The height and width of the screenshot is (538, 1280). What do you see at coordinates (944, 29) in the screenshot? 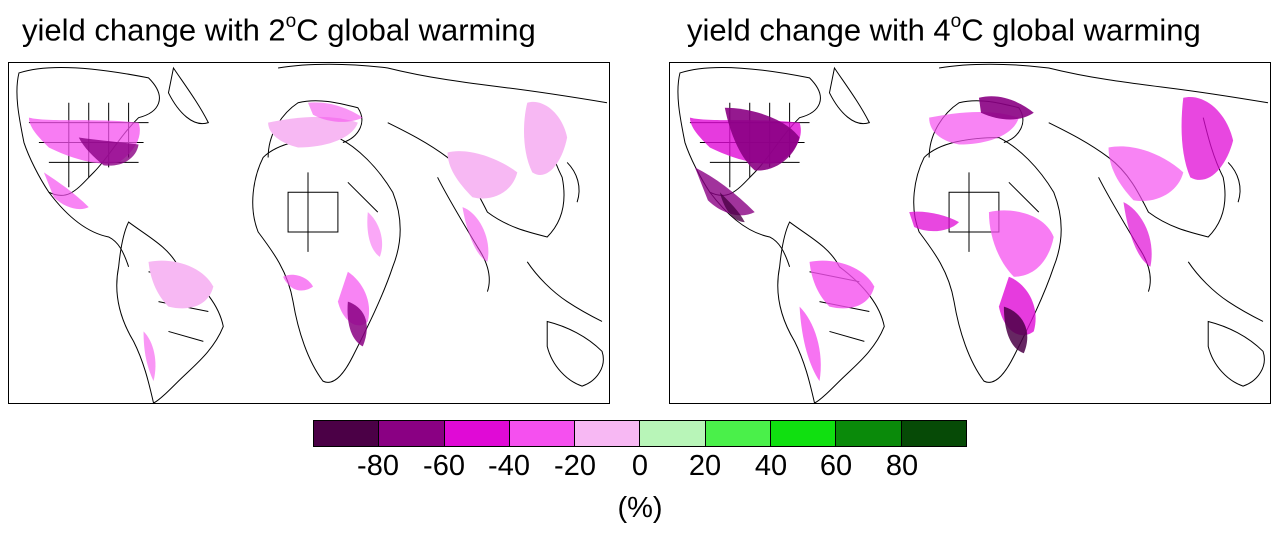
I see `panel-title-4c: yield change with 4oC global warming` at bounding box center [944, 29].